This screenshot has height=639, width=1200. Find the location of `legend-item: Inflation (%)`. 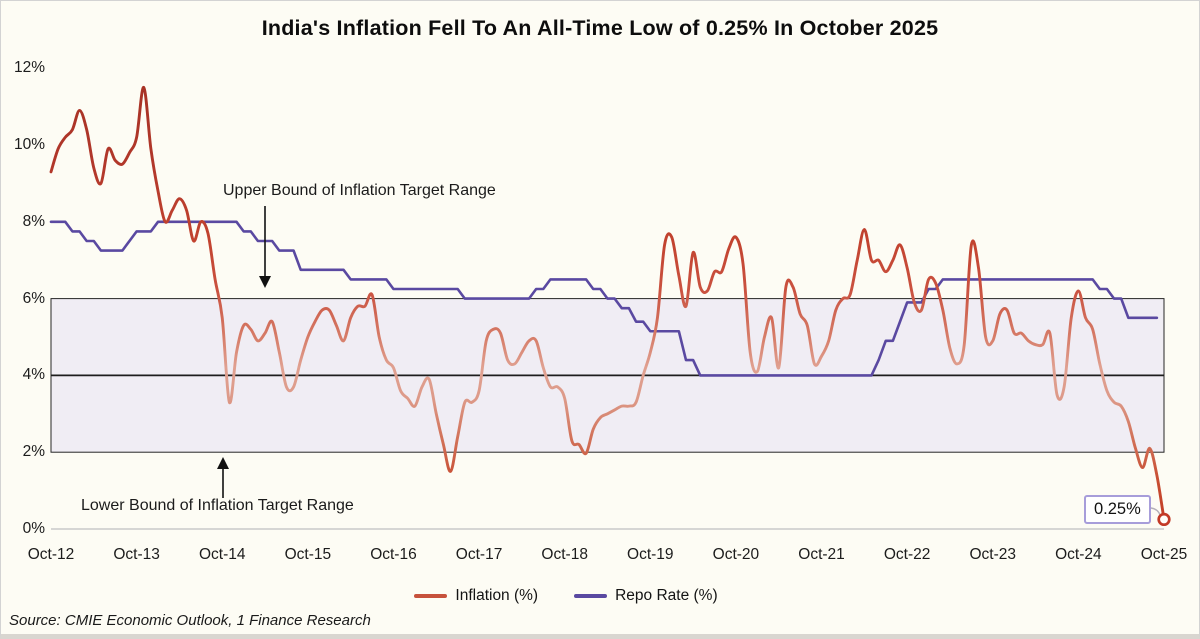

legend-item: Inflation (%) is located at coordinates (476, 596).